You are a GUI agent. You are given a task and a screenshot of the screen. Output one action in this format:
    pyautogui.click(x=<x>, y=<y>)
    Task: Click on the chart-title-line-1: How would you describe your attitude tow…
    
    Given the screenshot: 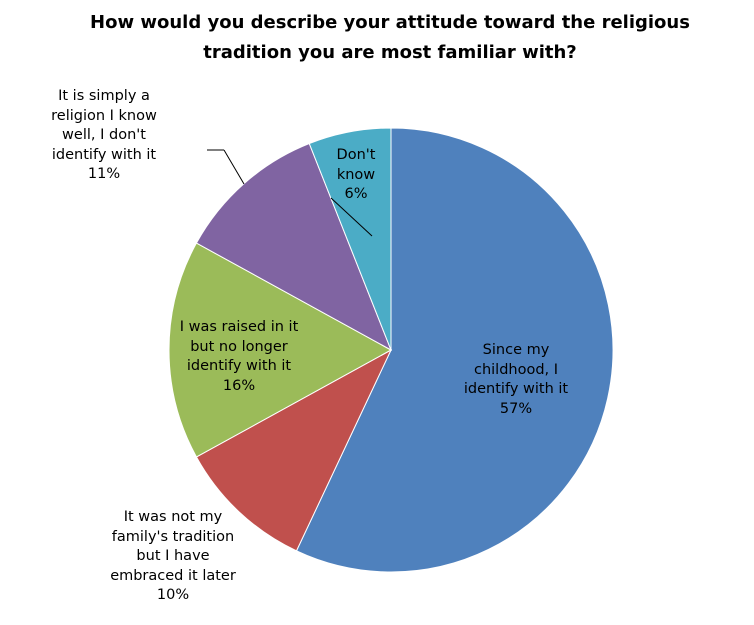 What is the action you would take?
    pyautogui.click(x=390, y=22)
    